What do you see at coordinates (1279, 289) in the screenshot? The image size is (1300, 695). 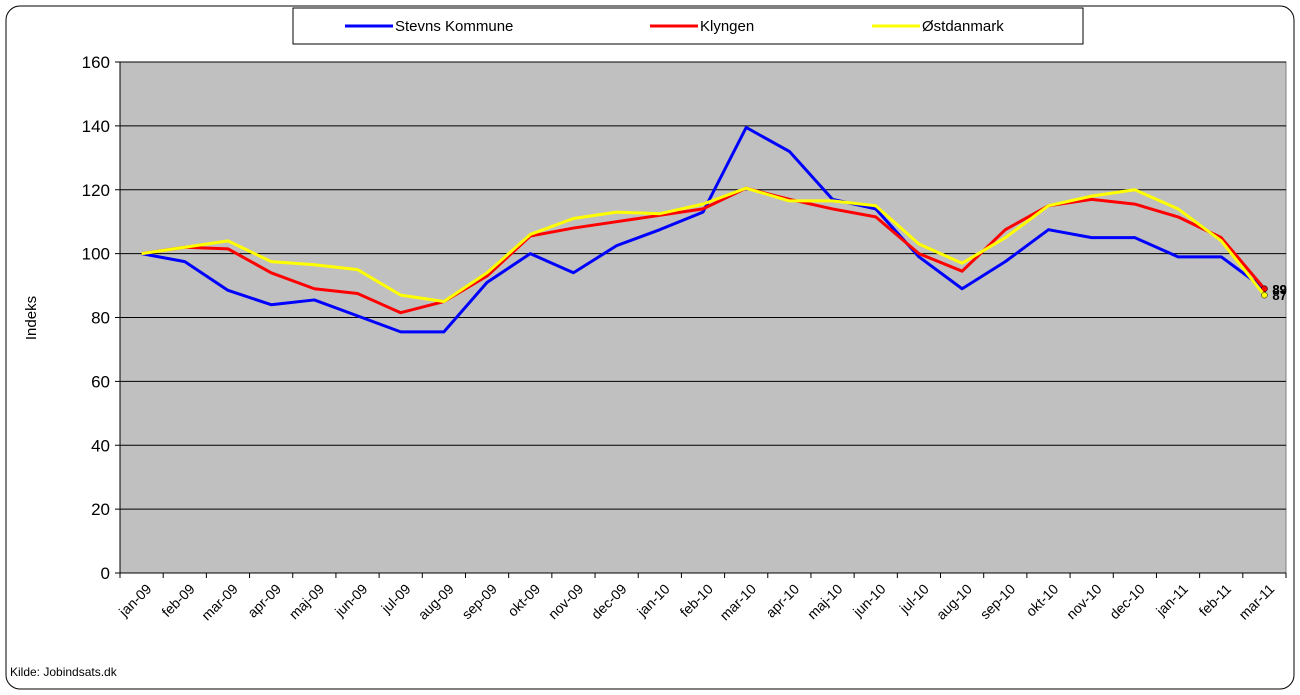 I see `data-label: 89` at bounding box center [1279, 289].